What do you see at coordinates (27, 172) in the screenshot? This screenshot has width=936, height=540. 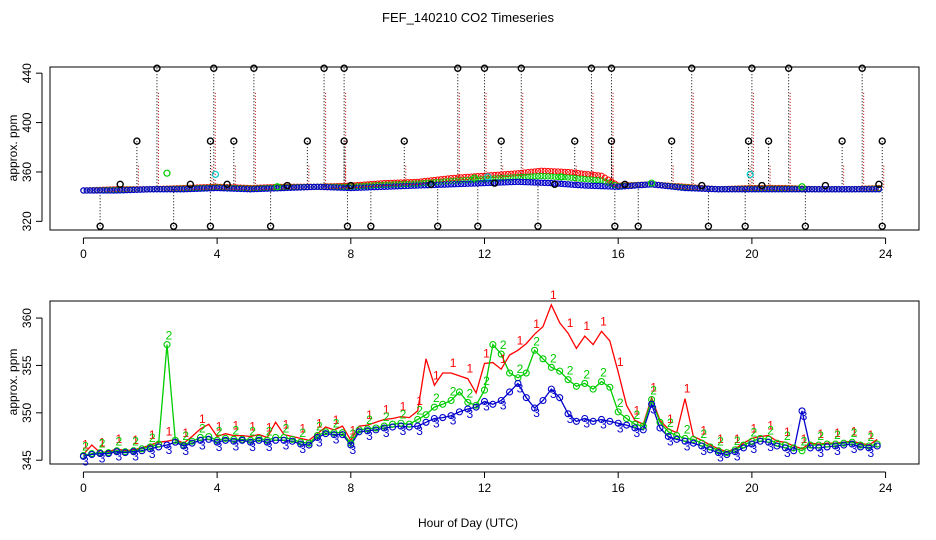 I see `top-y-tick-label: 360` at bounding box center [27, 172].